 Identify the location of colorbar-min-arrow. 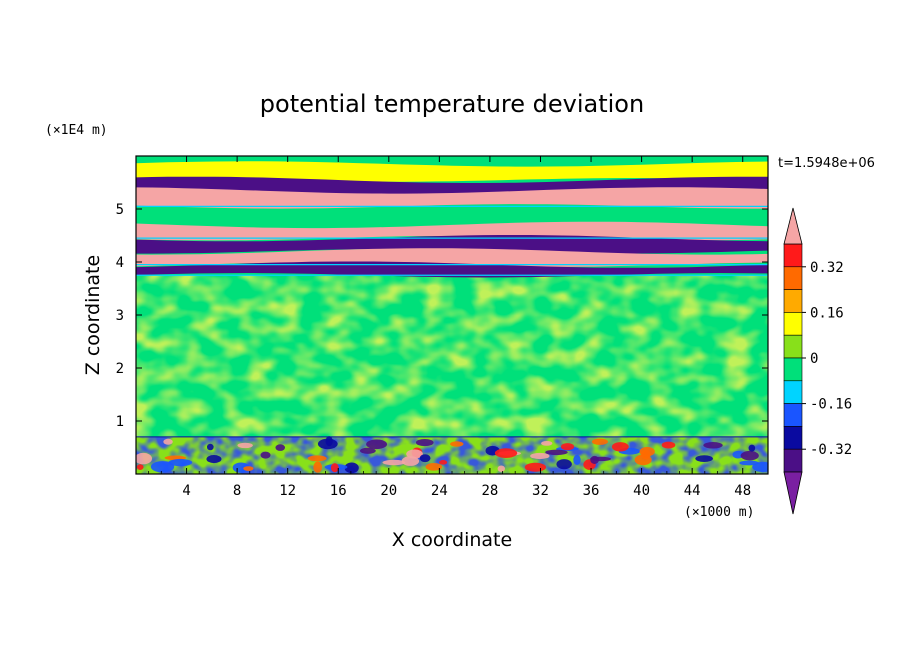
(793, 493).